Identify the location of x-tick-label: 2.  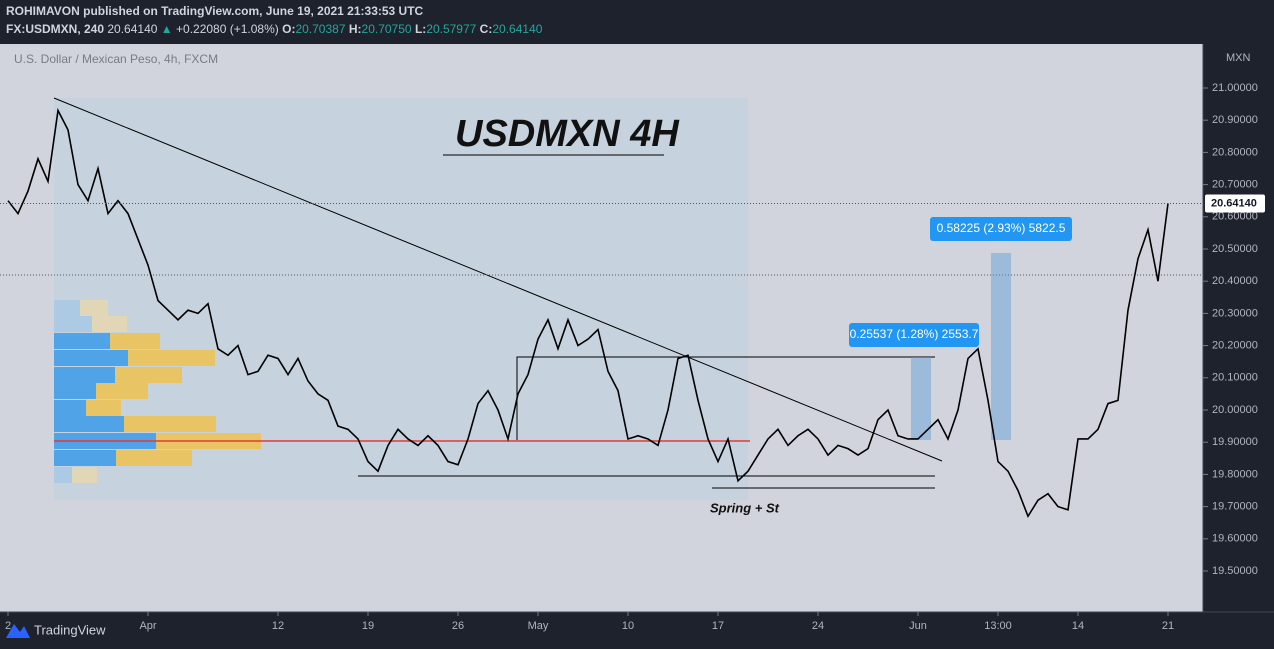
(8, 626).